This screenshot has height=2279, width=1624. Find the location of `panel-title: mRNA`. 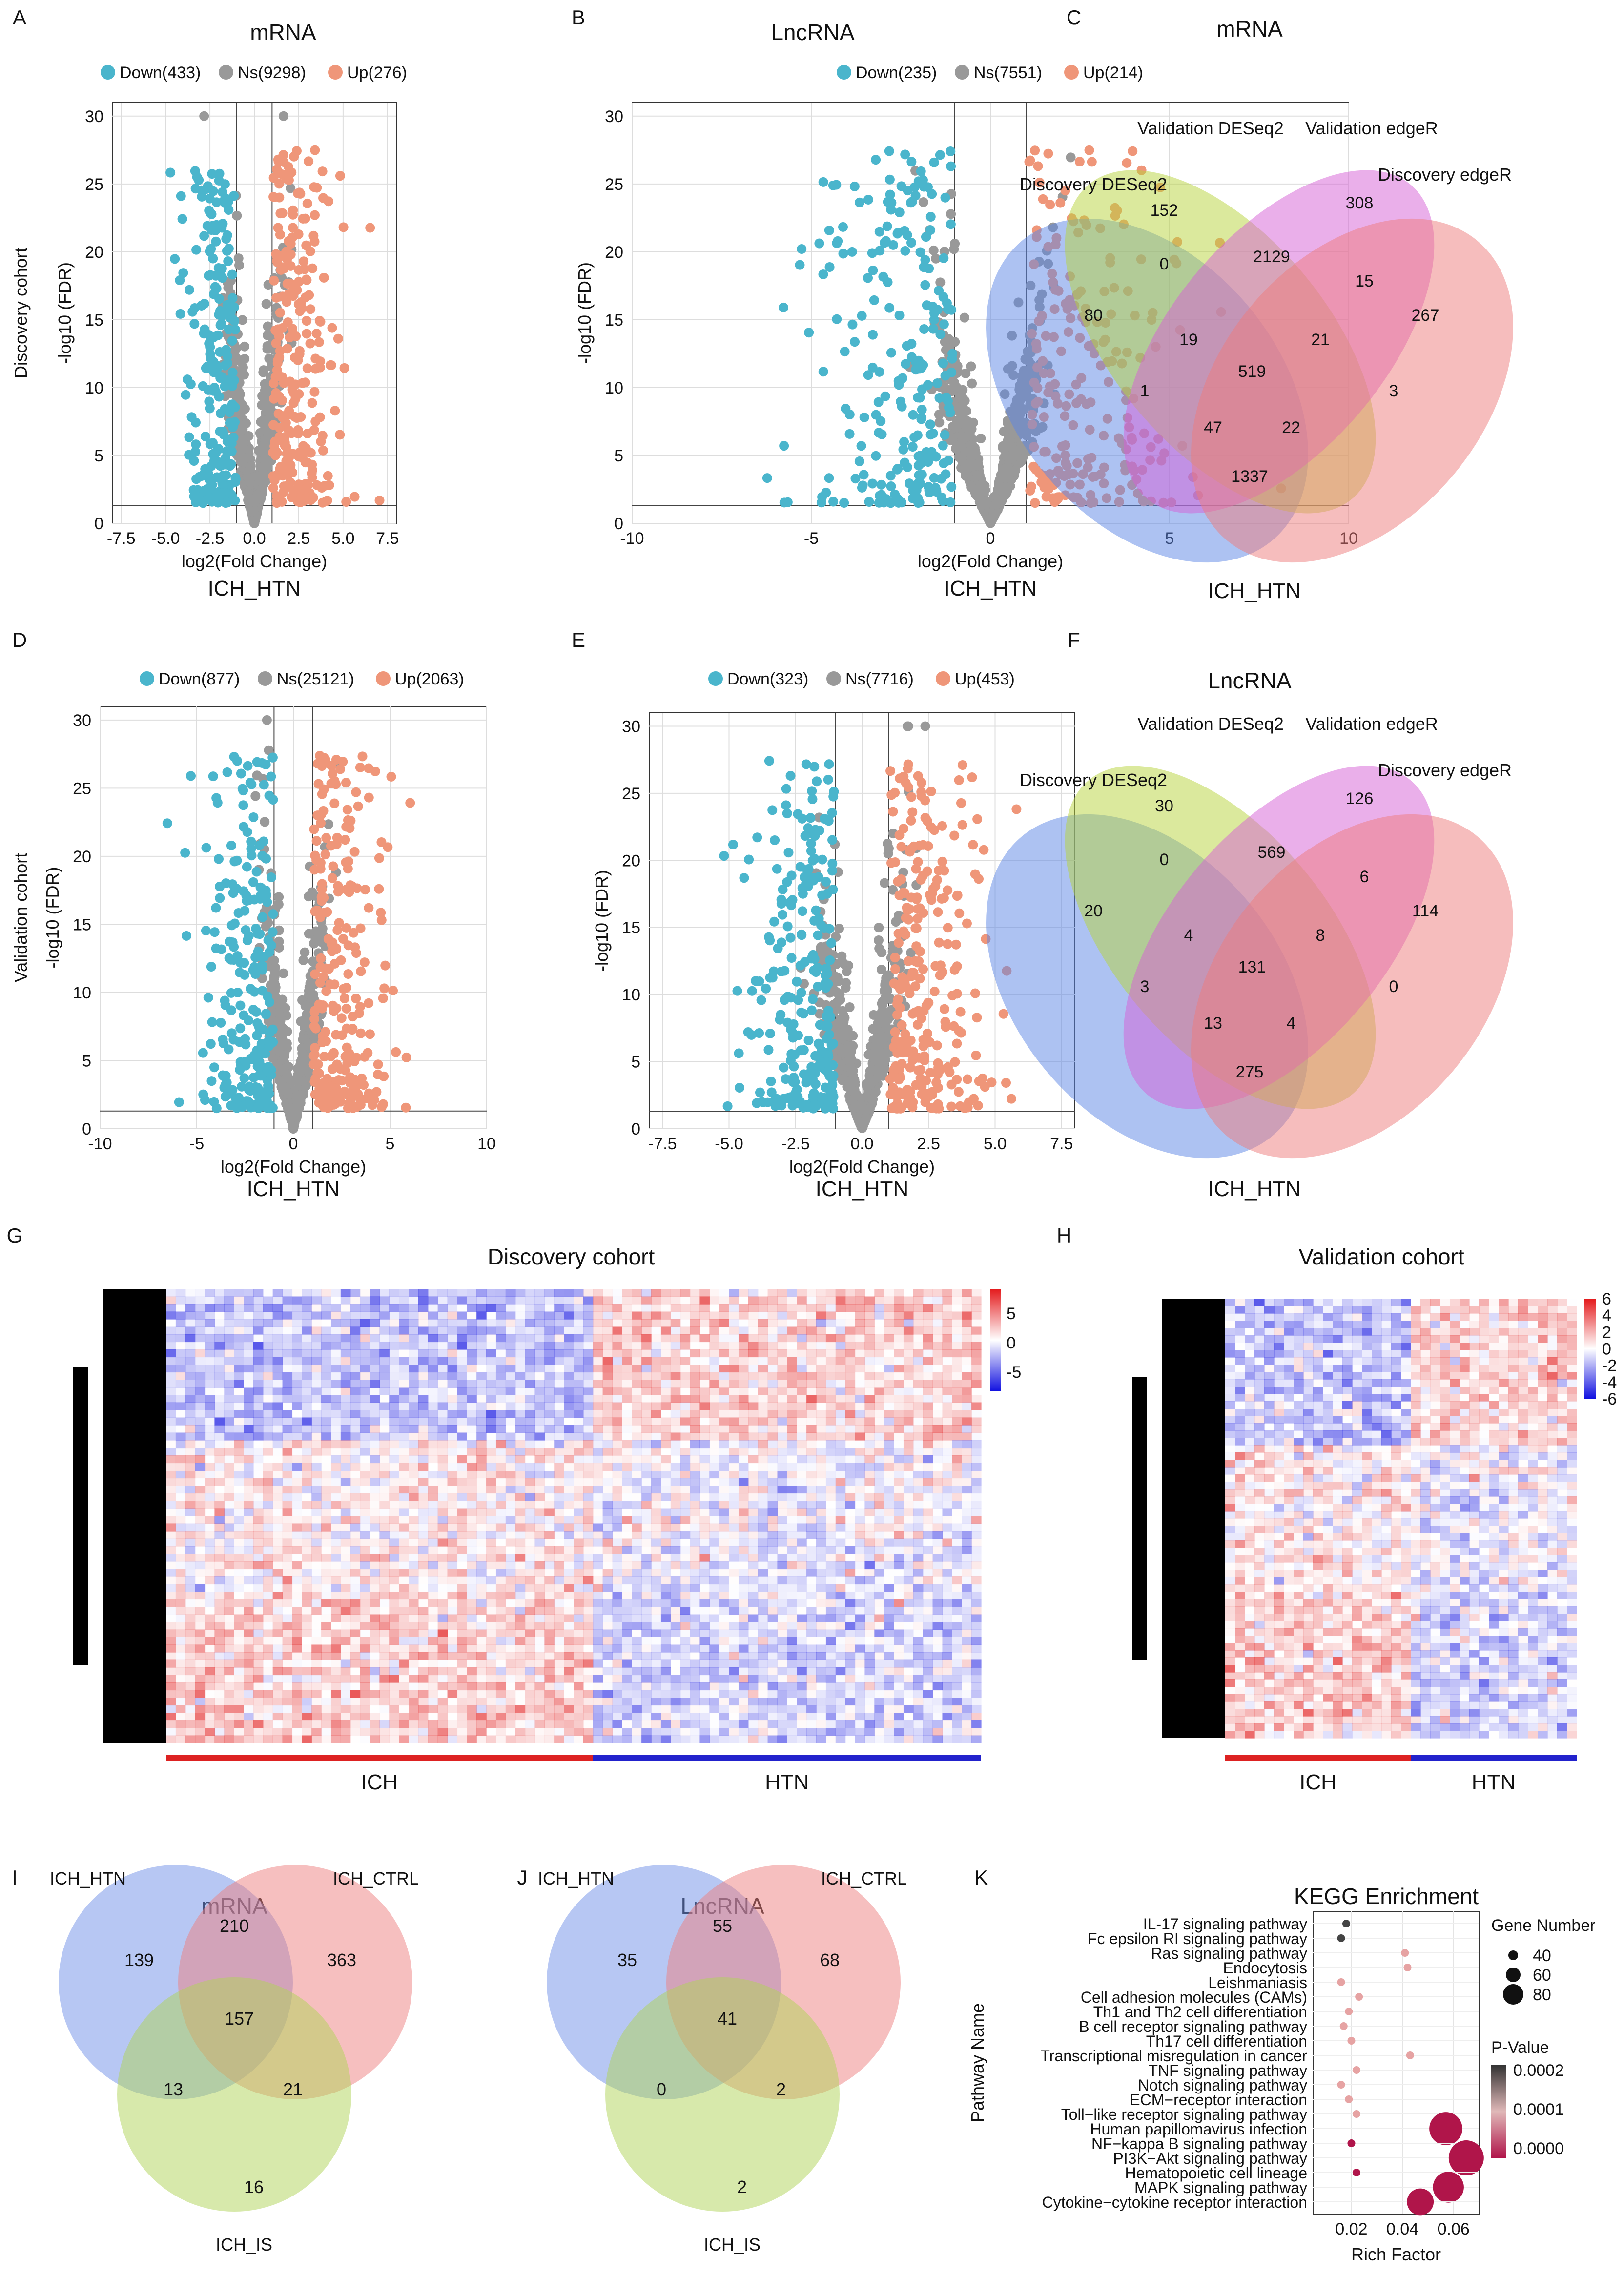

panel-title: mRNA is located at coordinates (1249, 28).